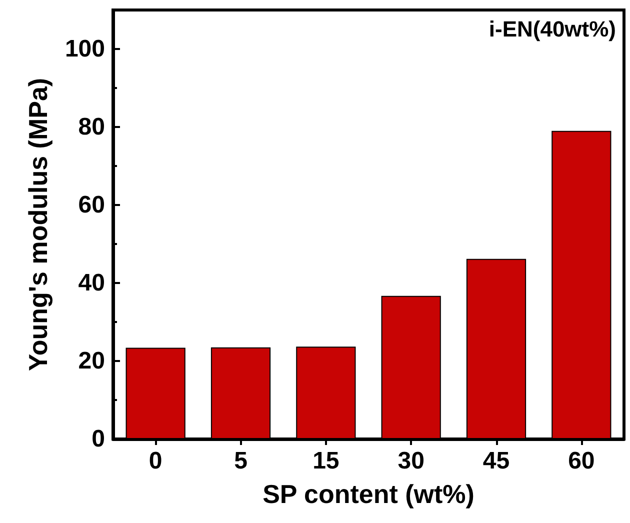  What do you see at coordinates (496, 461) in the screenshot?
I see `x-tick-label: 45` at bounding box center [496, 461].